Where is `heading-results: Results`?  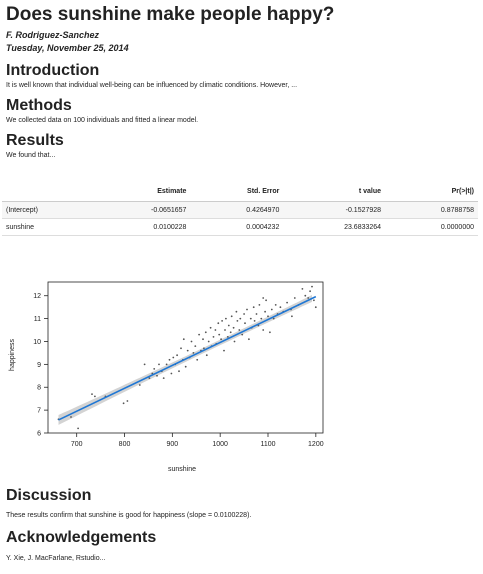 heading-results: Results is located at coordinates (241, 141).